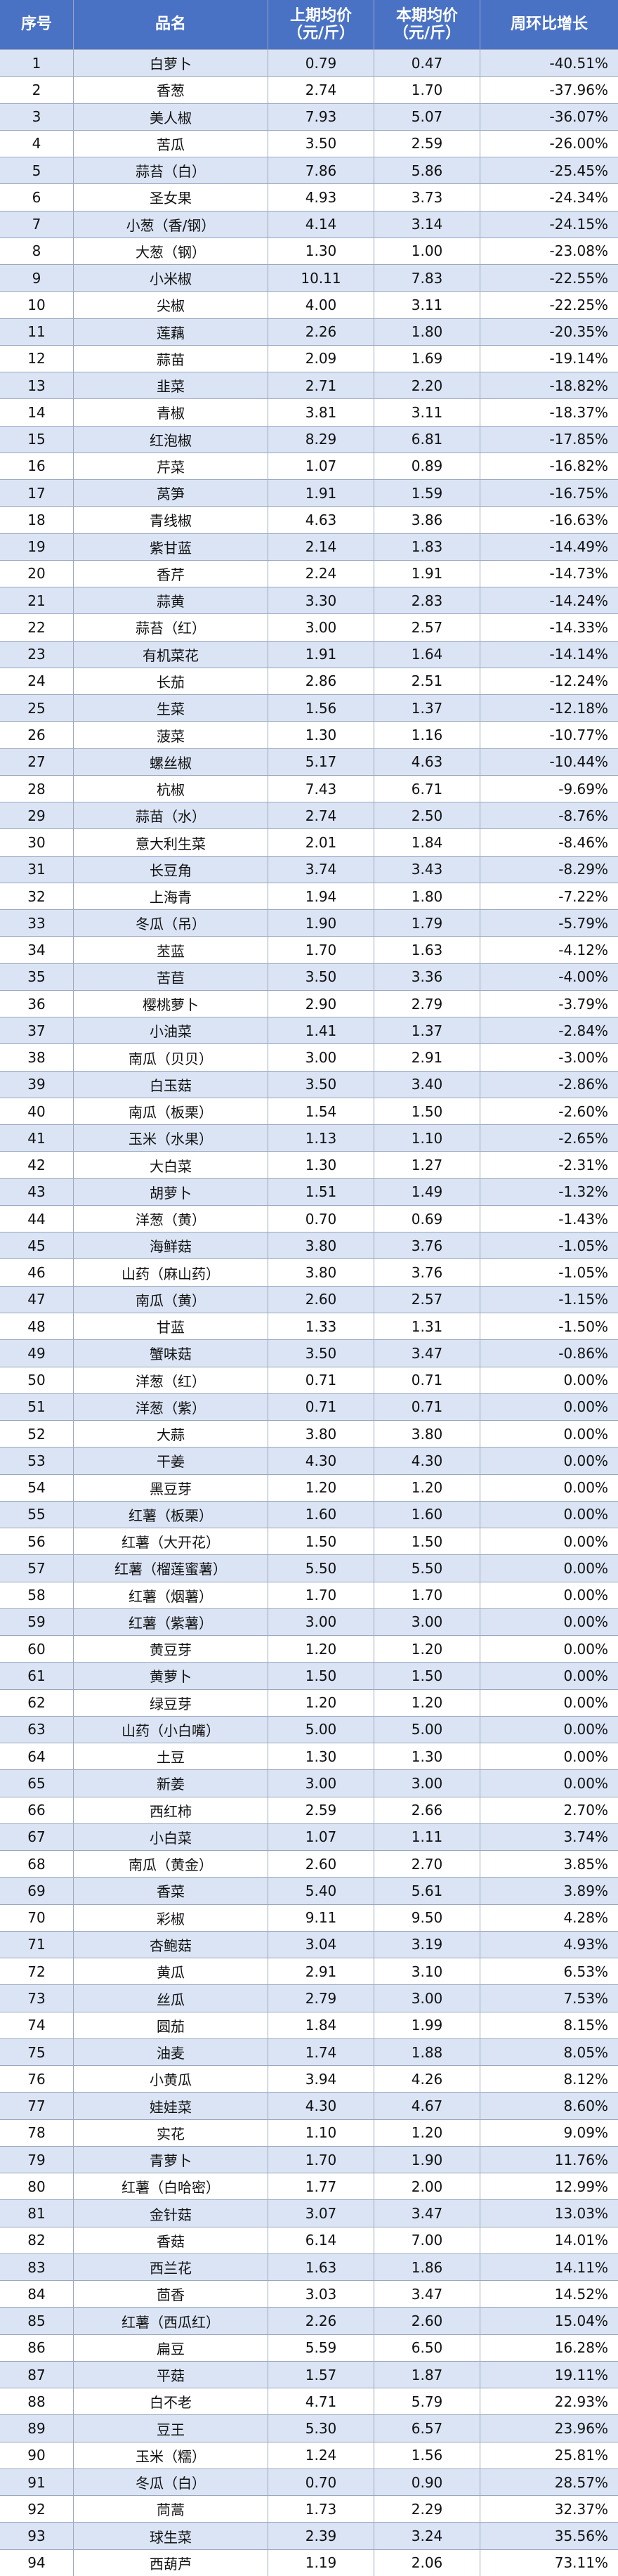  Describe the element at coordinates (321, 1461) in the screenshot. I see `previous-price: 4.30` at that location.